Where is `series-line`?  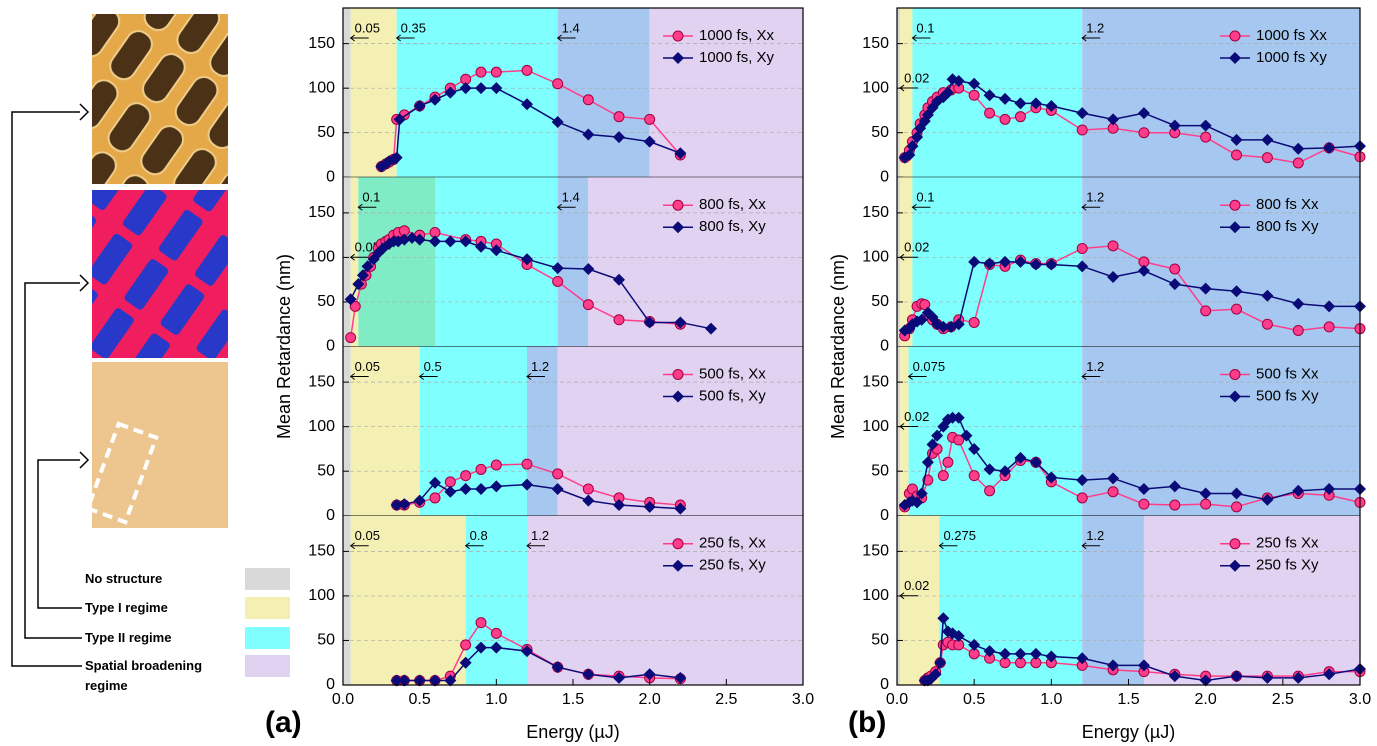
series-line is located at coordinates (1132, 472).